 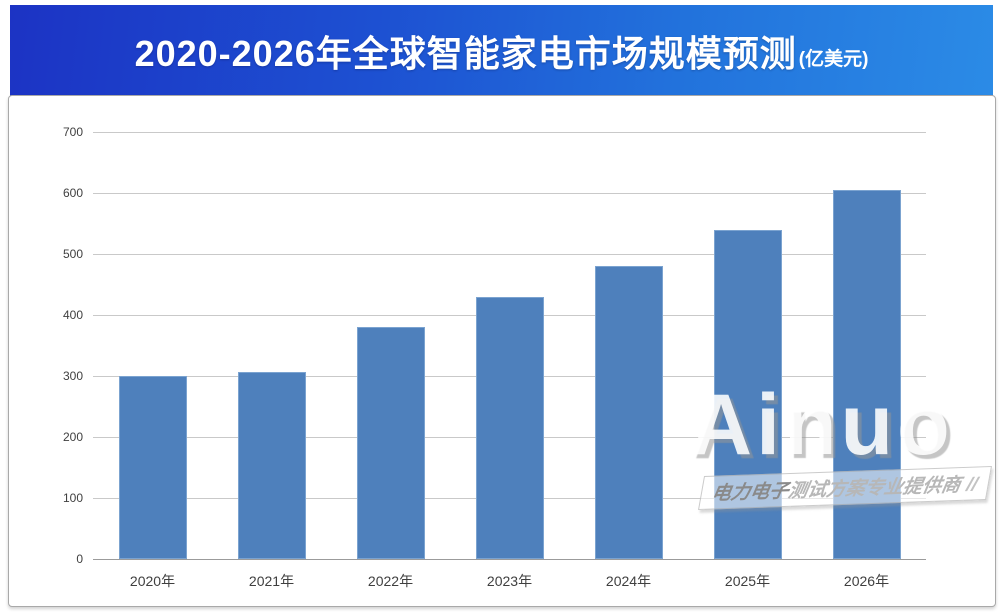 What do you see at coordinates (390, 581) in the screenshot?
I see `x-tick-label-2022年: 2022年` at bounding box center [390, 581].